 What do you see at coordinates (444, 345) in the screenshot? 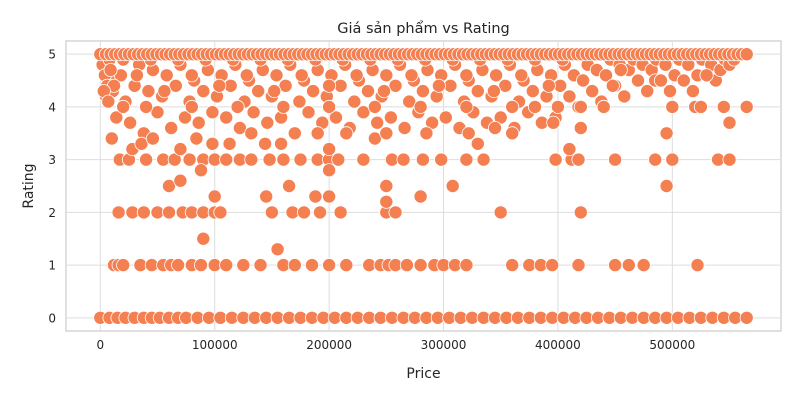
I see `x-tick-label: 300000` at bounding box center [444, 345].